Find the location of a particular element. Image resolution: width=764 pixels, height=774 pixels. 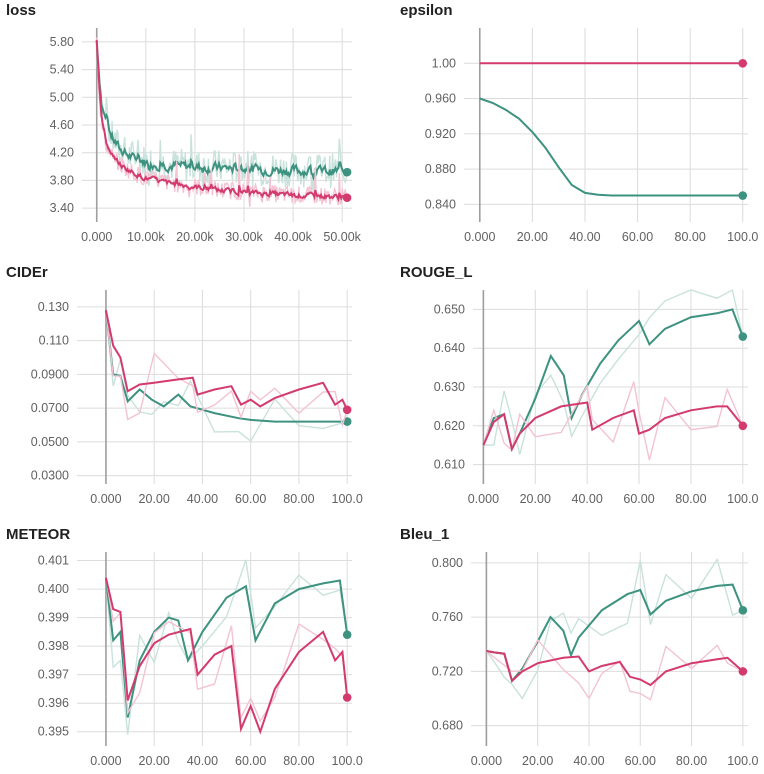

y-tick-label: 0.401 is located at coordinates (53, 561).